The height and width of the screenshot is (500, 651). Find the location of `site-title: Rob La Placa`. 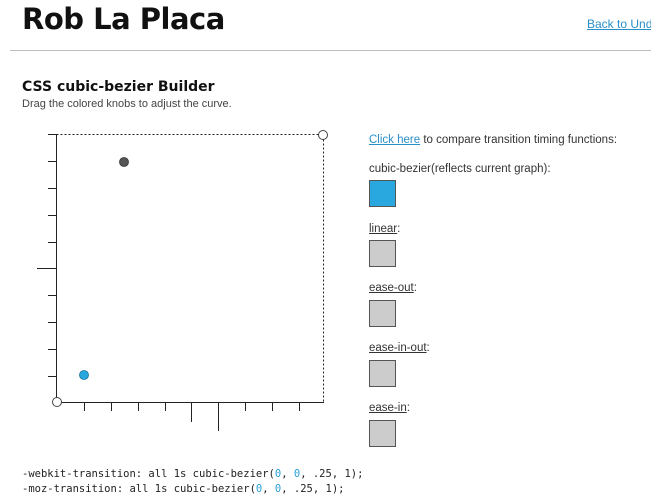

site-title: Rob La Placa is located at coordinates (123, 19).